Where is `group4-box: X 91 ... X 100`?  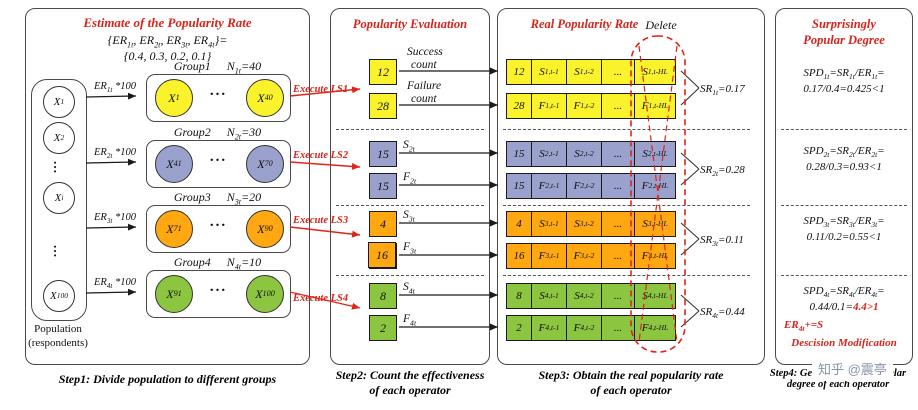 group4-box: X 91 ... X 100 is located at coordinates (218, 294).